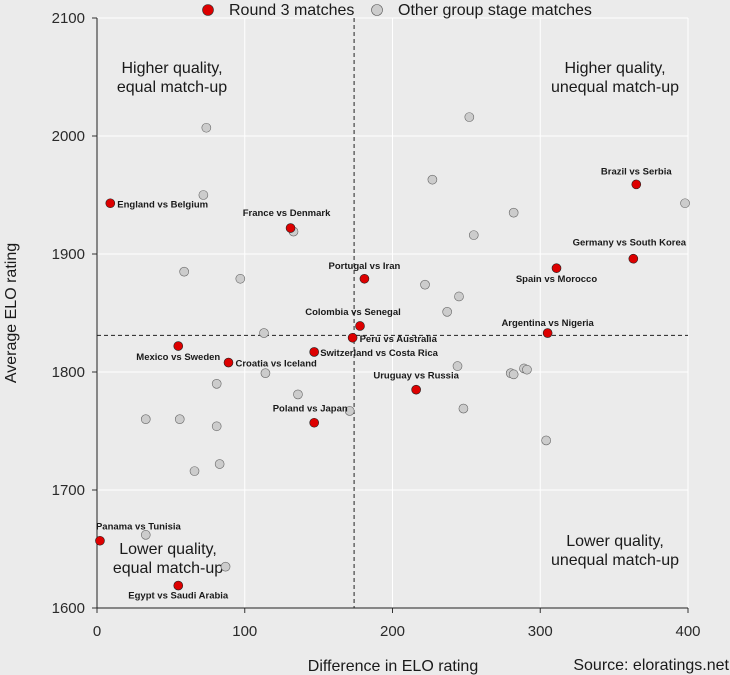  I want to click on round3-match-label: Colombia vs Senegal, so click(353, 312).